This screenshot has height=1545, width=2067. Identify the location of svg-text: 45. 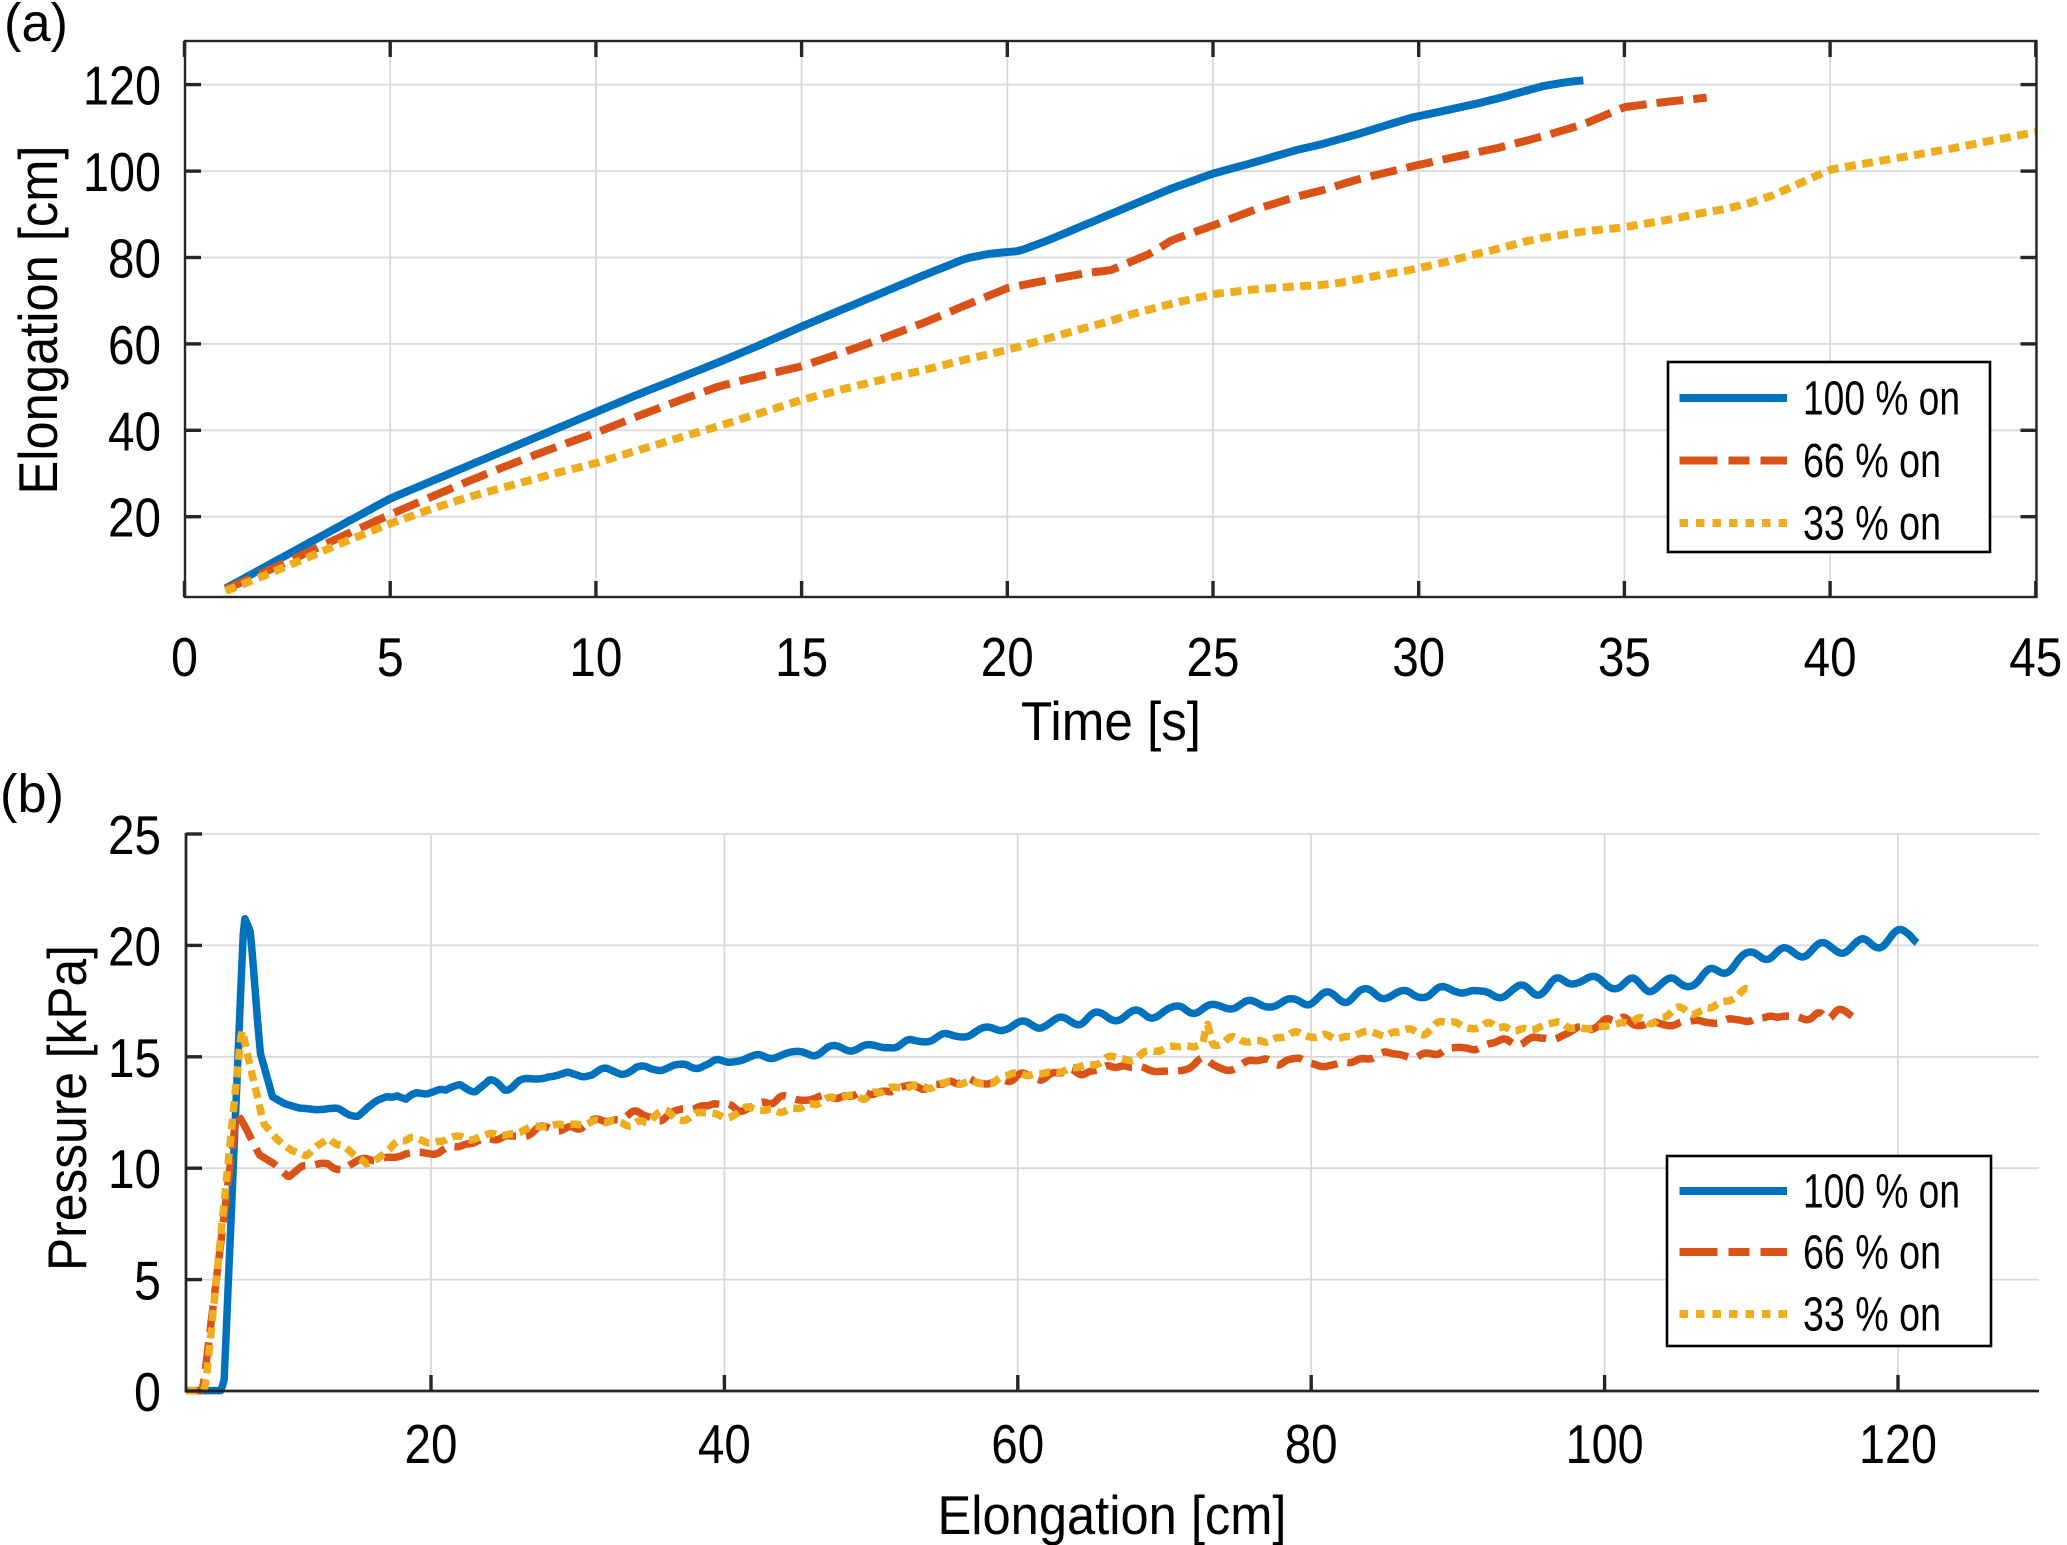
(2035, 657).